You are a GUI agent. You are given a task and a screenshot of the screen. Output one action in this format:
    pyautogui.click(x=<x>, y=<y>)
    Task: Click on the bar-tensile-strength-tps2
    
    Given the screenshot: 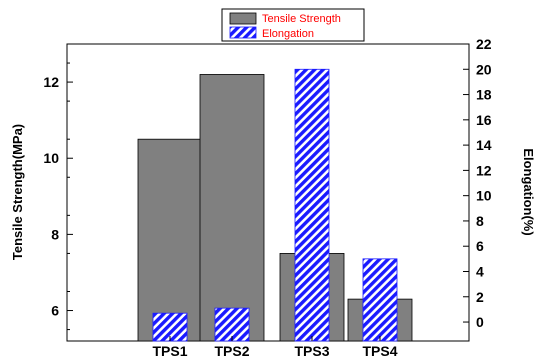 What is the action you would take?
    pyautogui.click(x=232, y=208)
    